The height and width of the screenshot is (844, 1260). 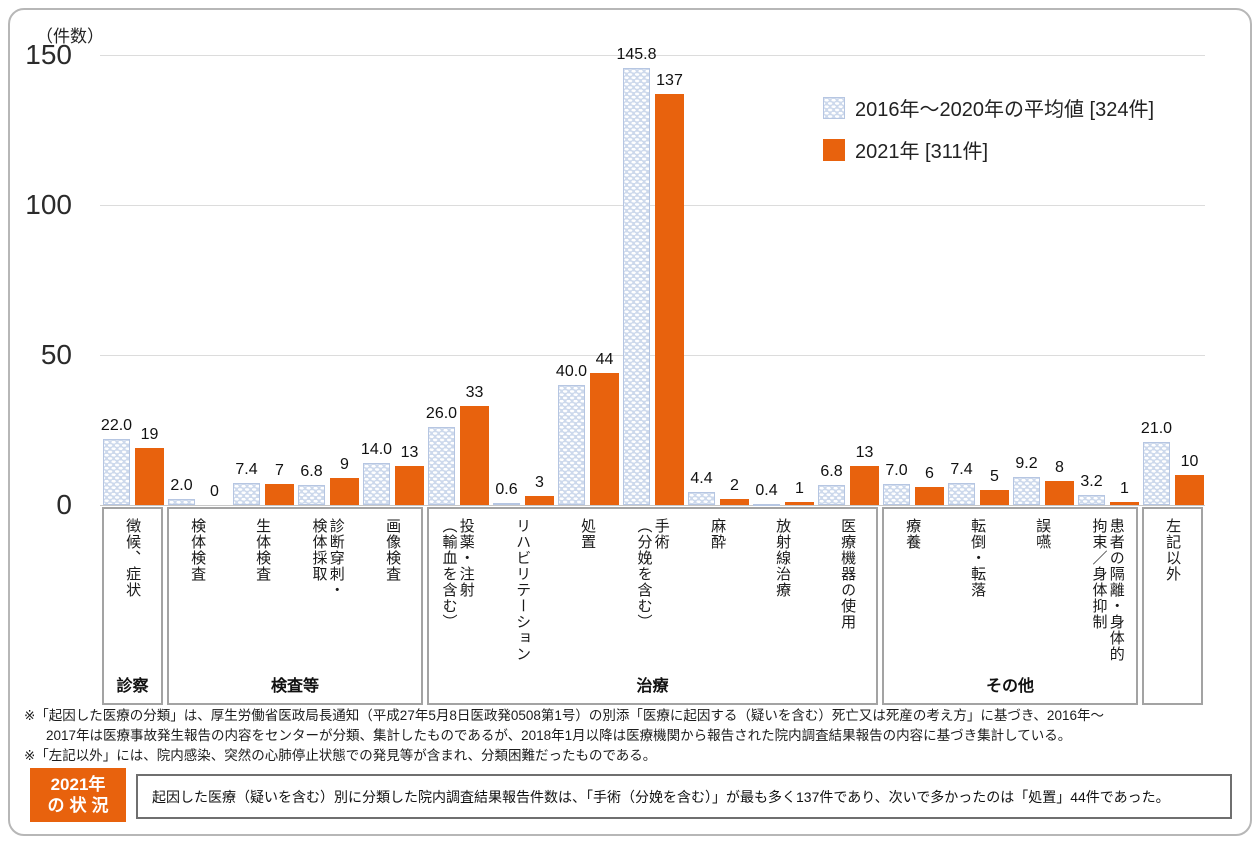 I want to click on value-label-2021-13: 5, so click(x=994, y=476).